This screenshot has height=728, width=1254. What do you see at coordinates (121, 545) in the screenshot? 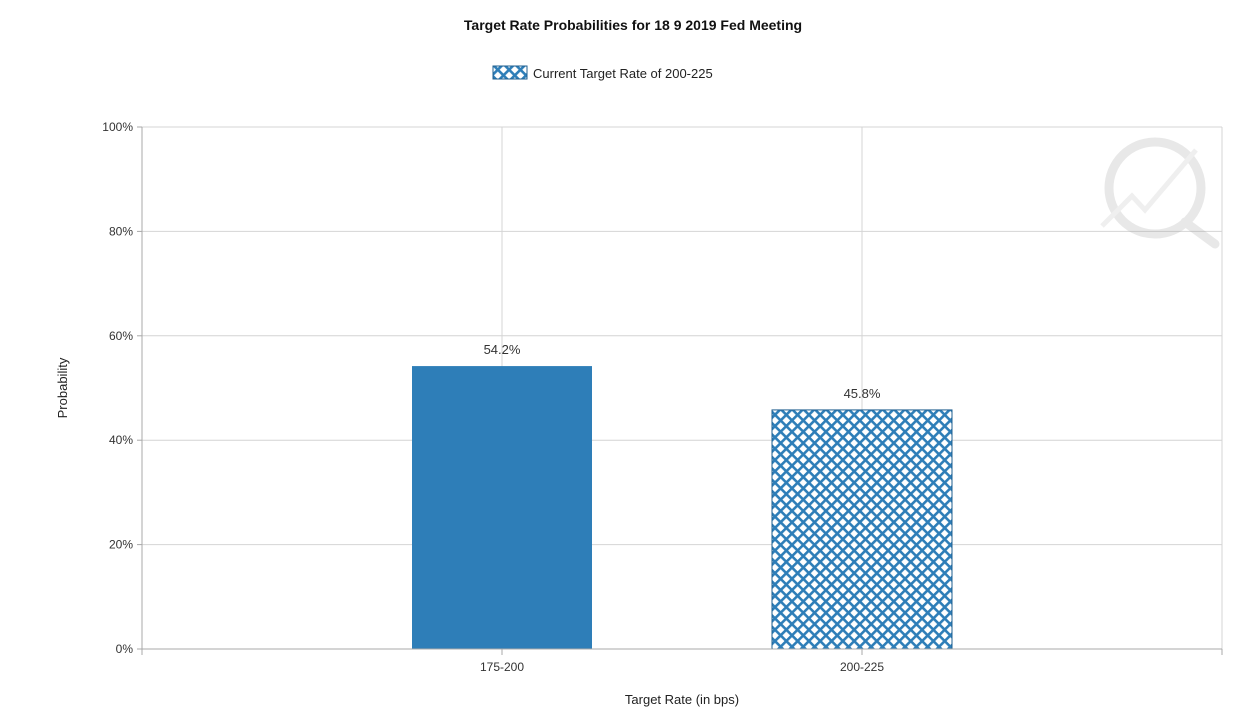
I see `y-tick-label: 20%` at bounding box center [121, 545].